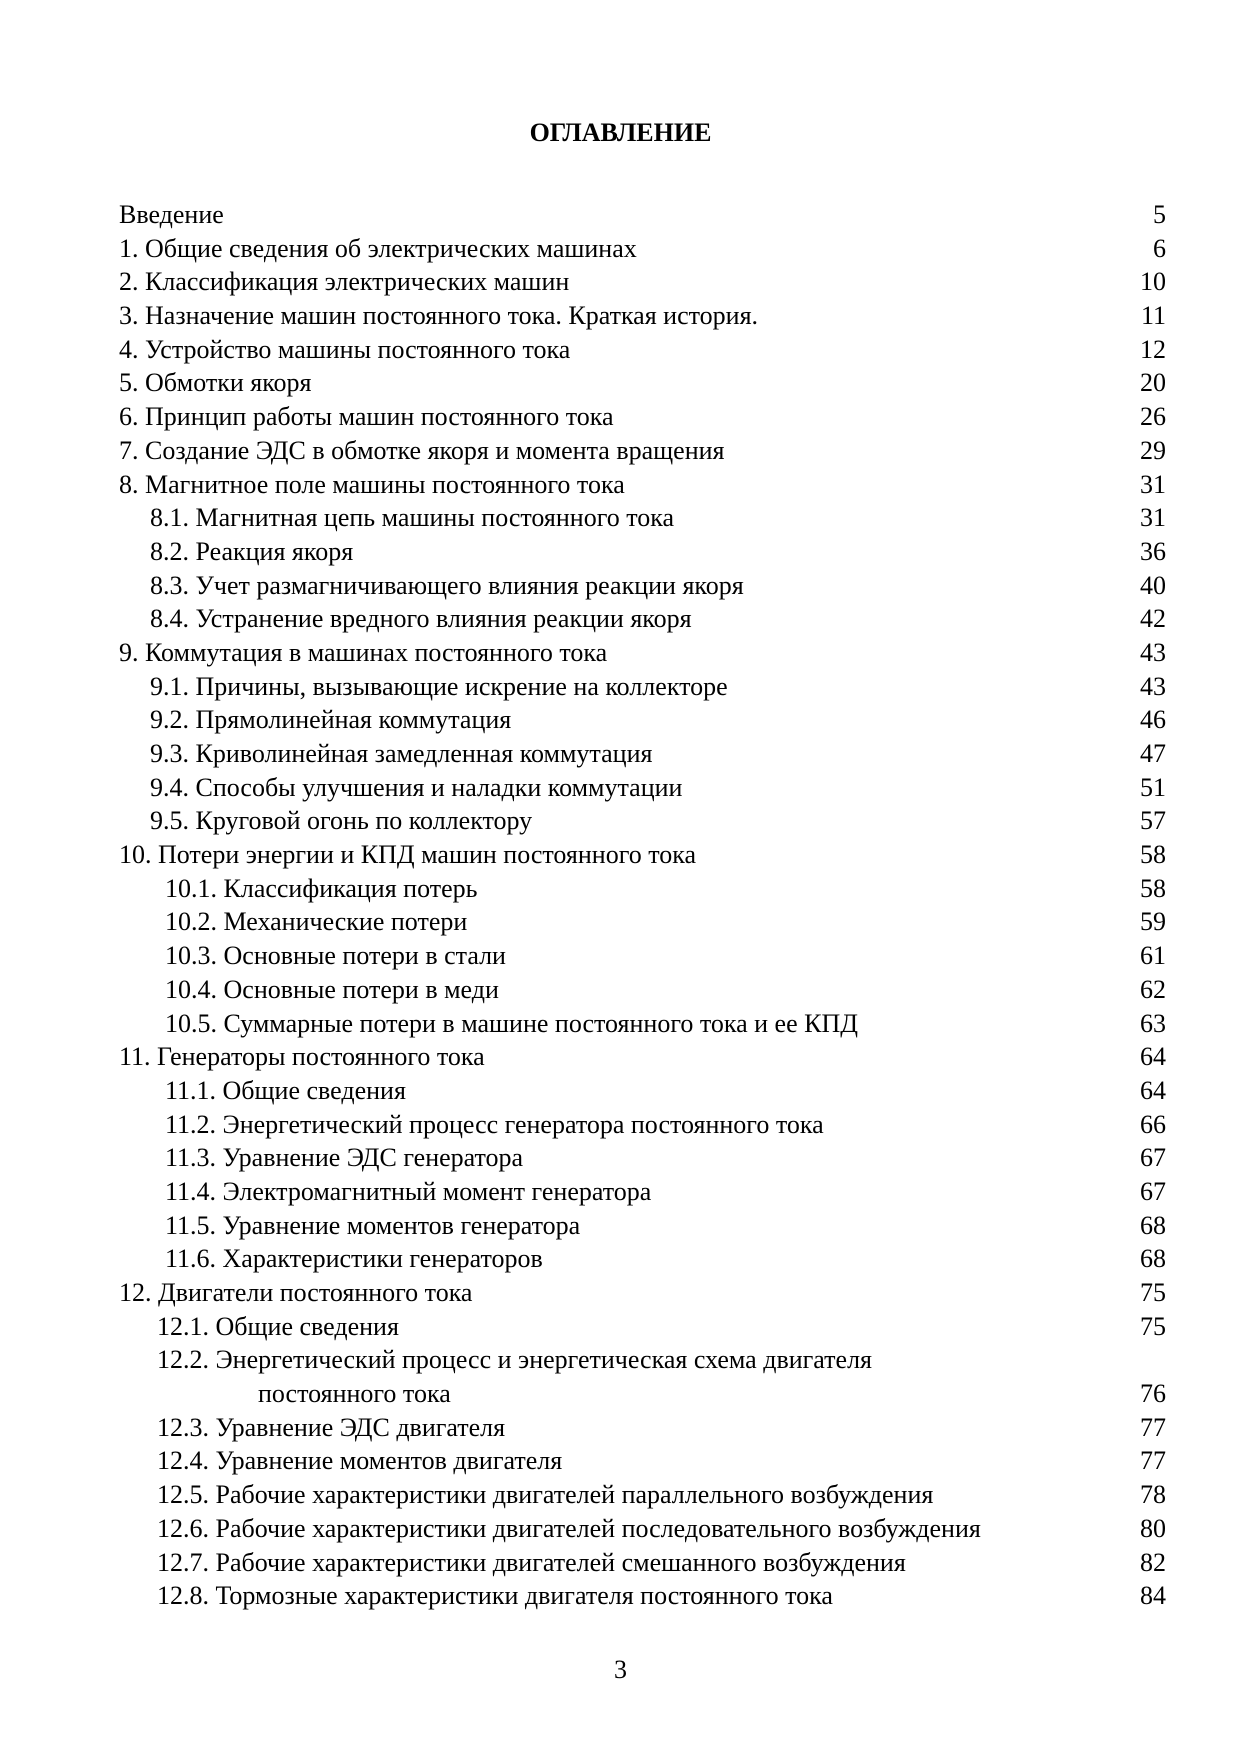  What do you see at coordinates (360, 1461) in the screenshot?
I see `toc-entry-label: 12.4. Уравнение моментов двигателя` at bounding box center [360, 1461].